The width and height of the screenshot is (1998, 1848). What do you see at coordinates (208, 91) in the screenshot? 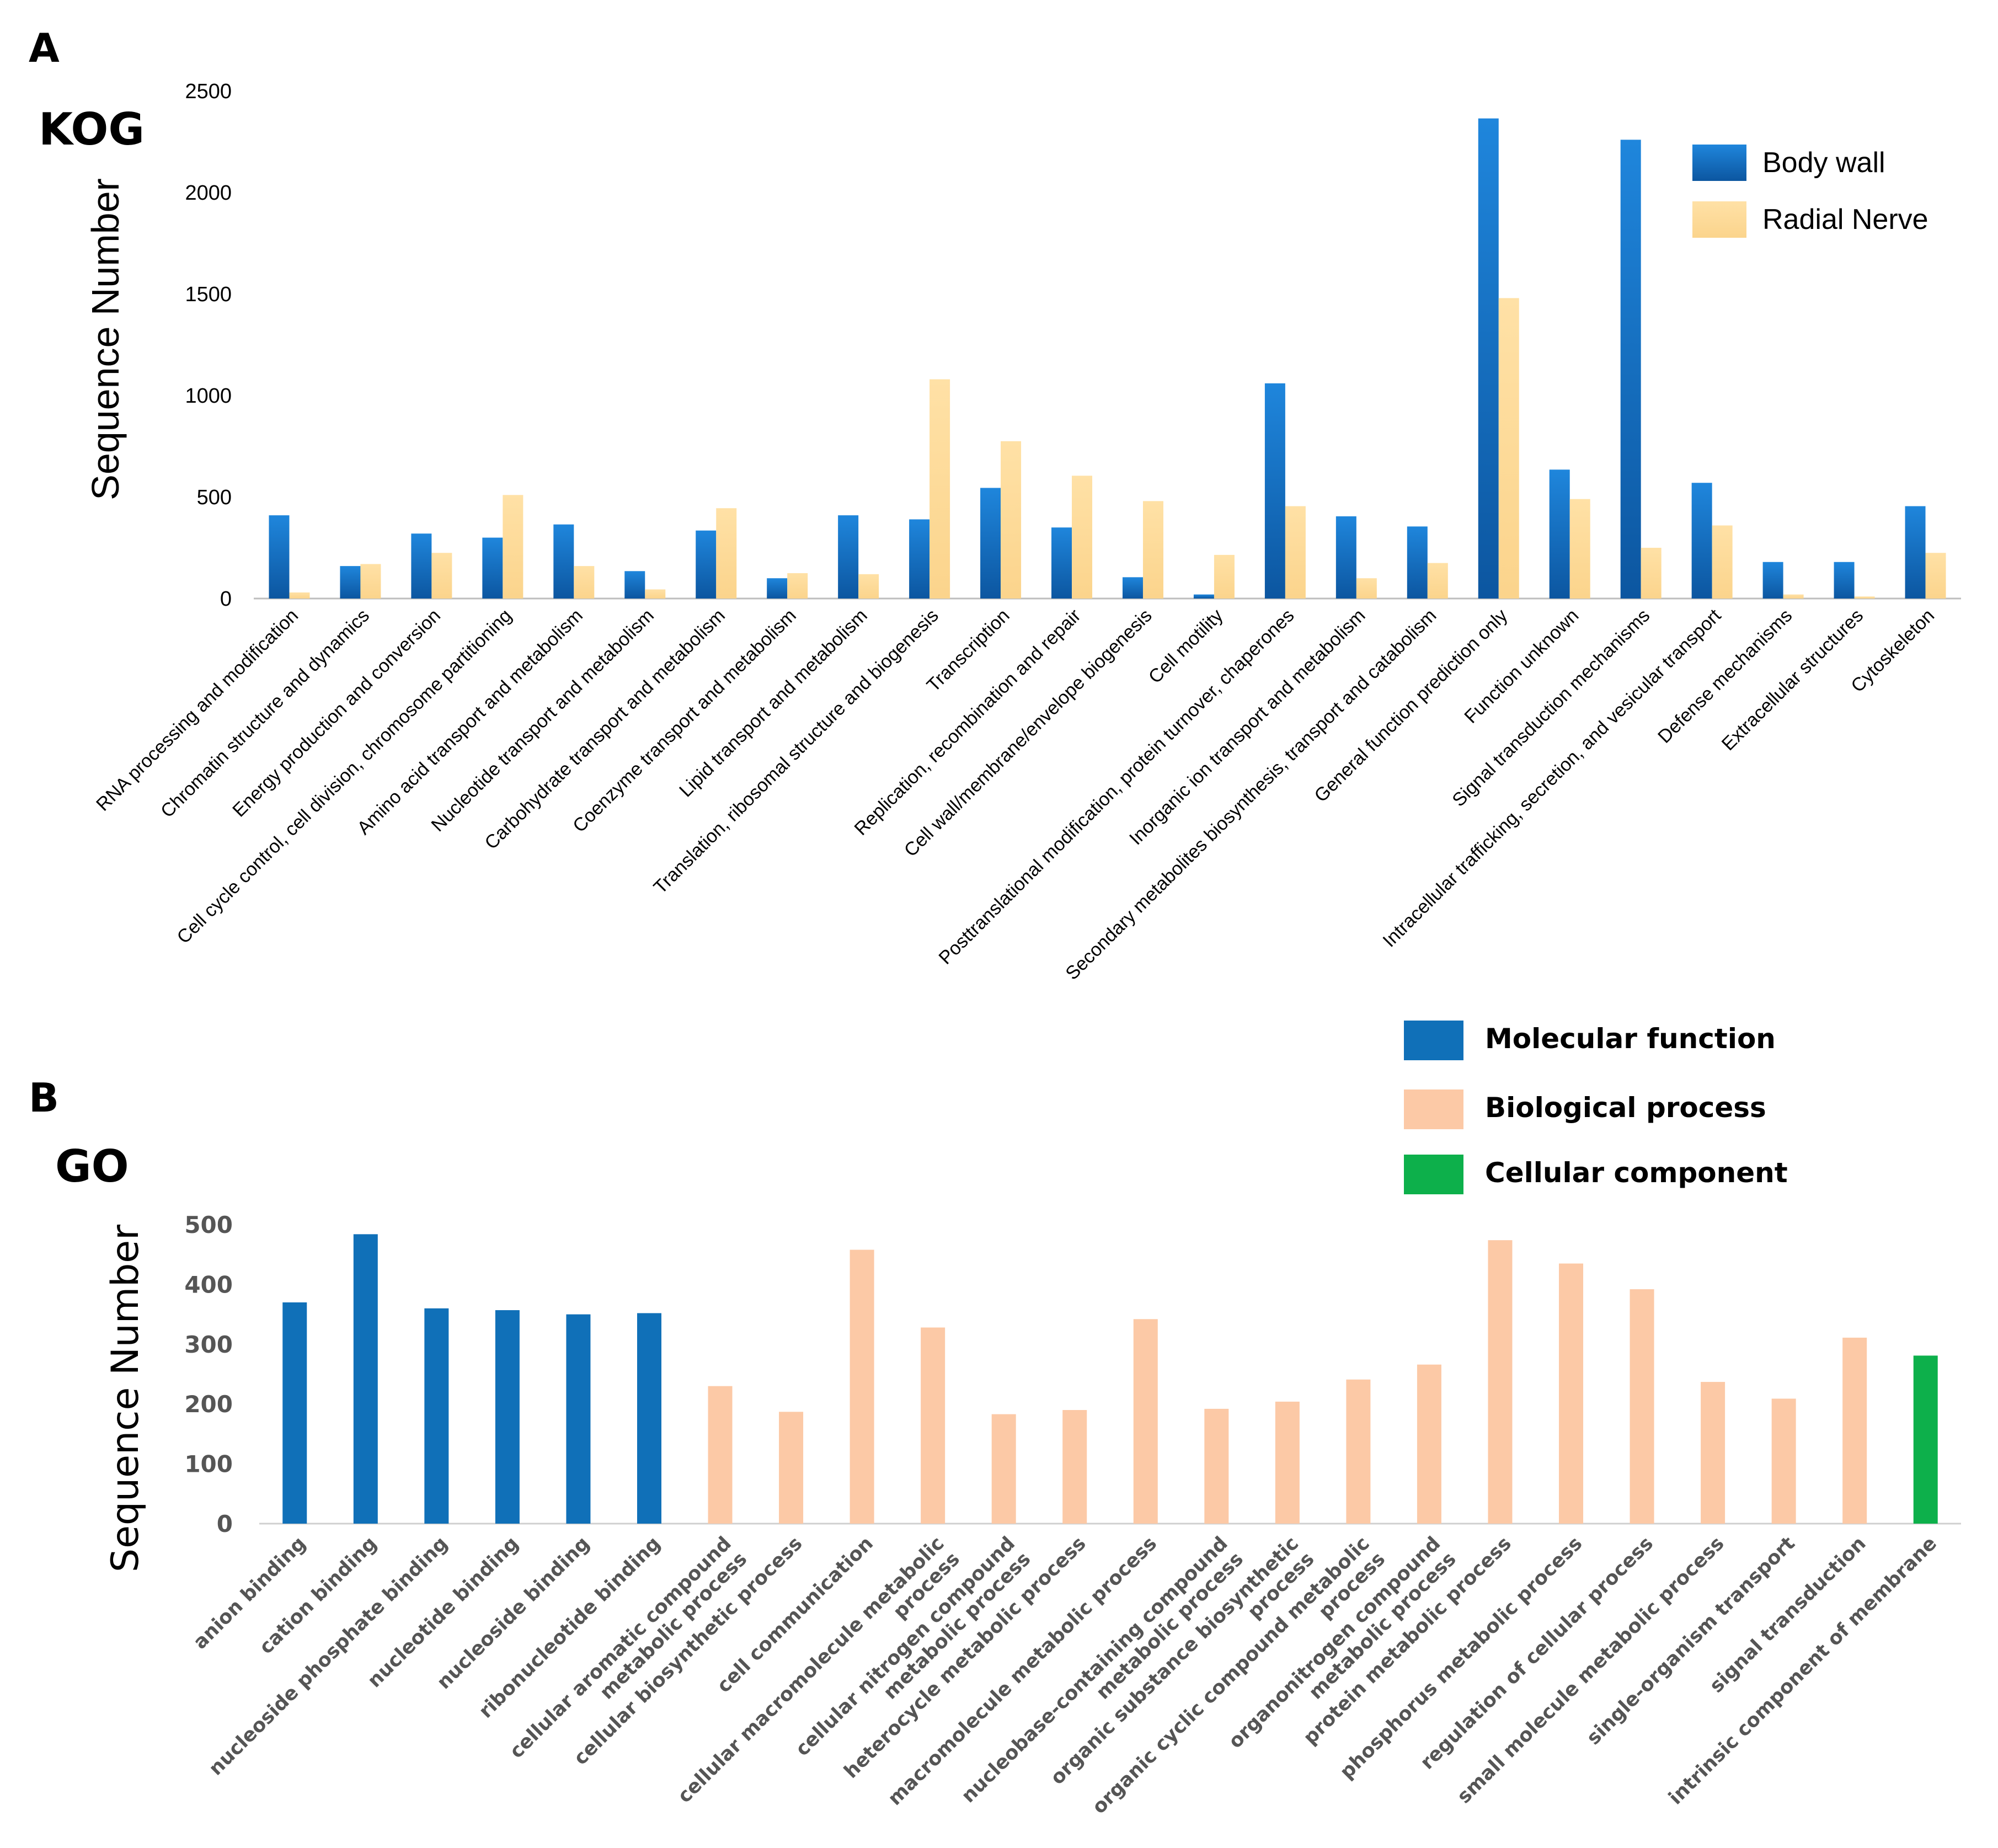
I see `panel-a-y-tick-label: 2500` at bounding box center [208, 91].